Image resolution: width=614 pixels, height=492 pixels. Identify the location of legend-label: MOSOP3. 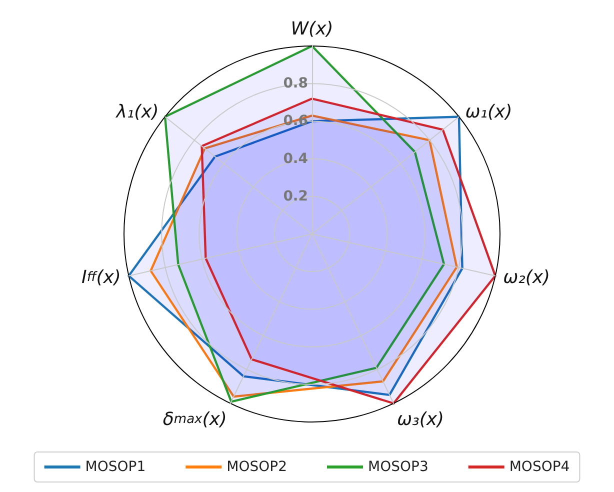
(398, 467).